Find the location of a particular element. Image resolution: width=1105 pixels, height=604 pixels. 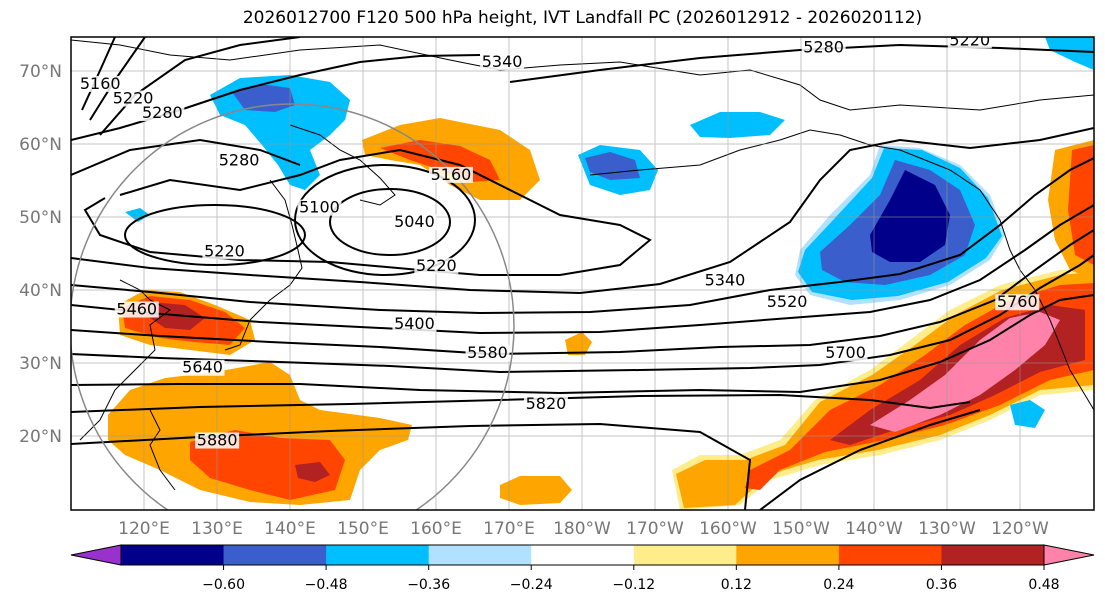

shade-pink-plume is located at coordinates (965, 372).